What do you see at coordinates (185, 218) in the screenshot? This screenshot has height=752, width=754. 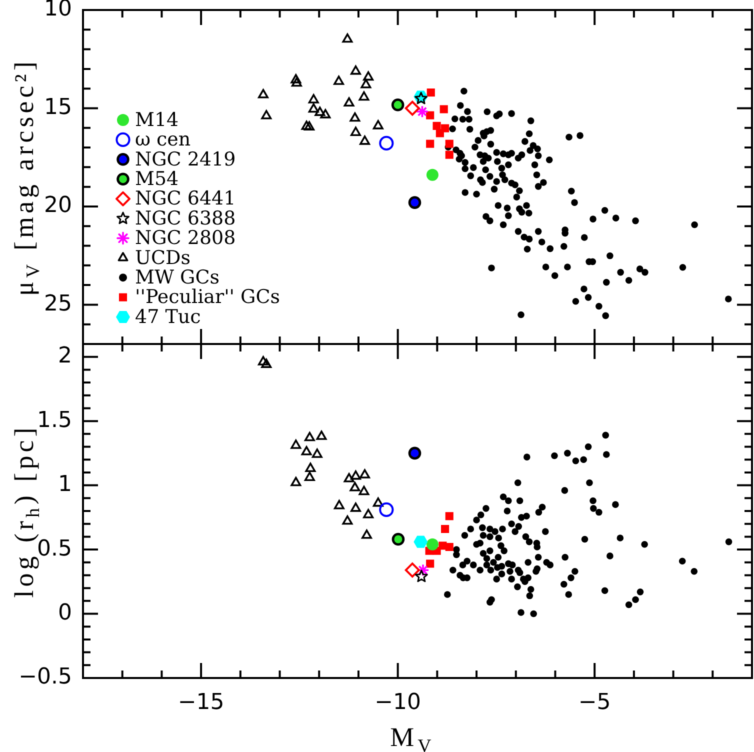 I see `legend-label: NGC 6388` at bounding box center [185, 218].